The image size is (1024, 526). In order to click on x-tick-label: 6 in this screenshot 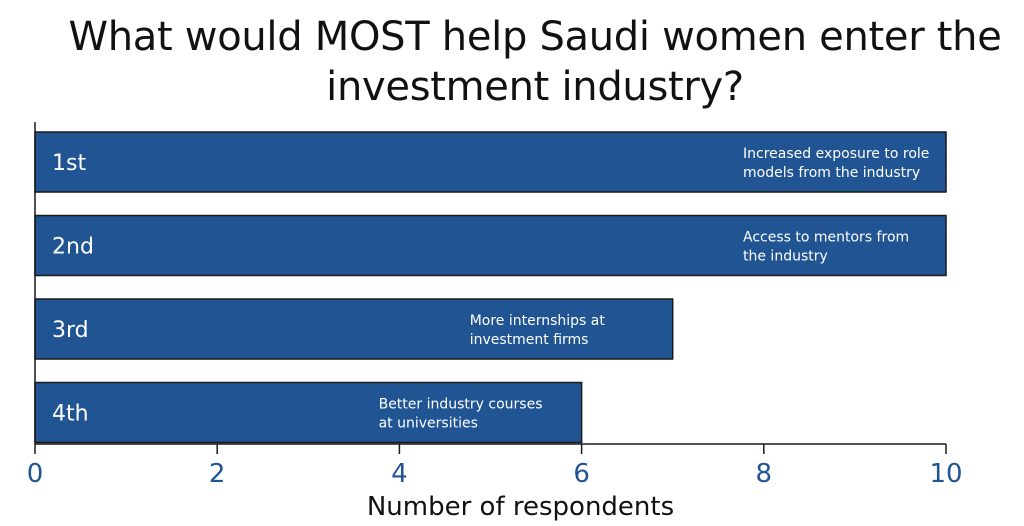, I will do `click(581, 474)`.